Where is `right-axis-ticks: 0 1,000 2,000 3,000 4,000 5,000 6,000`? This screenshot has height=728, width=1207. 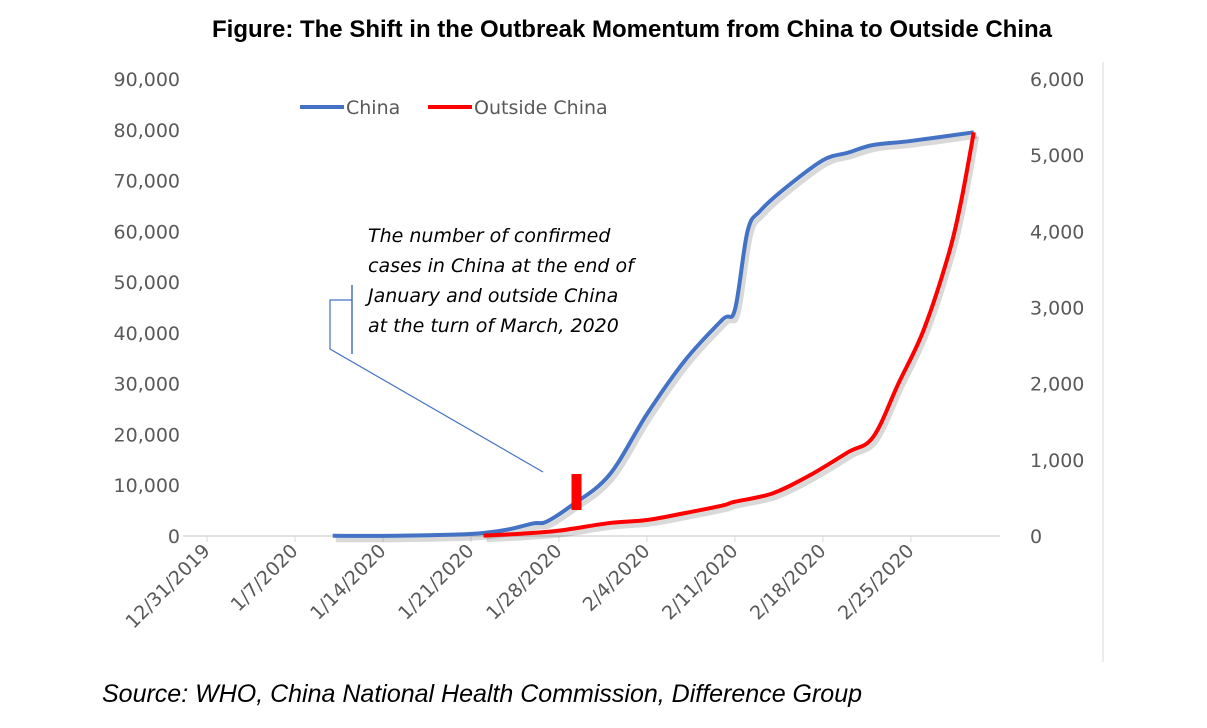
right-axis-ticks: 0 1,000 2,000 3,000 4,000 5,000 6,000 is located at coordinates (1057, 308).